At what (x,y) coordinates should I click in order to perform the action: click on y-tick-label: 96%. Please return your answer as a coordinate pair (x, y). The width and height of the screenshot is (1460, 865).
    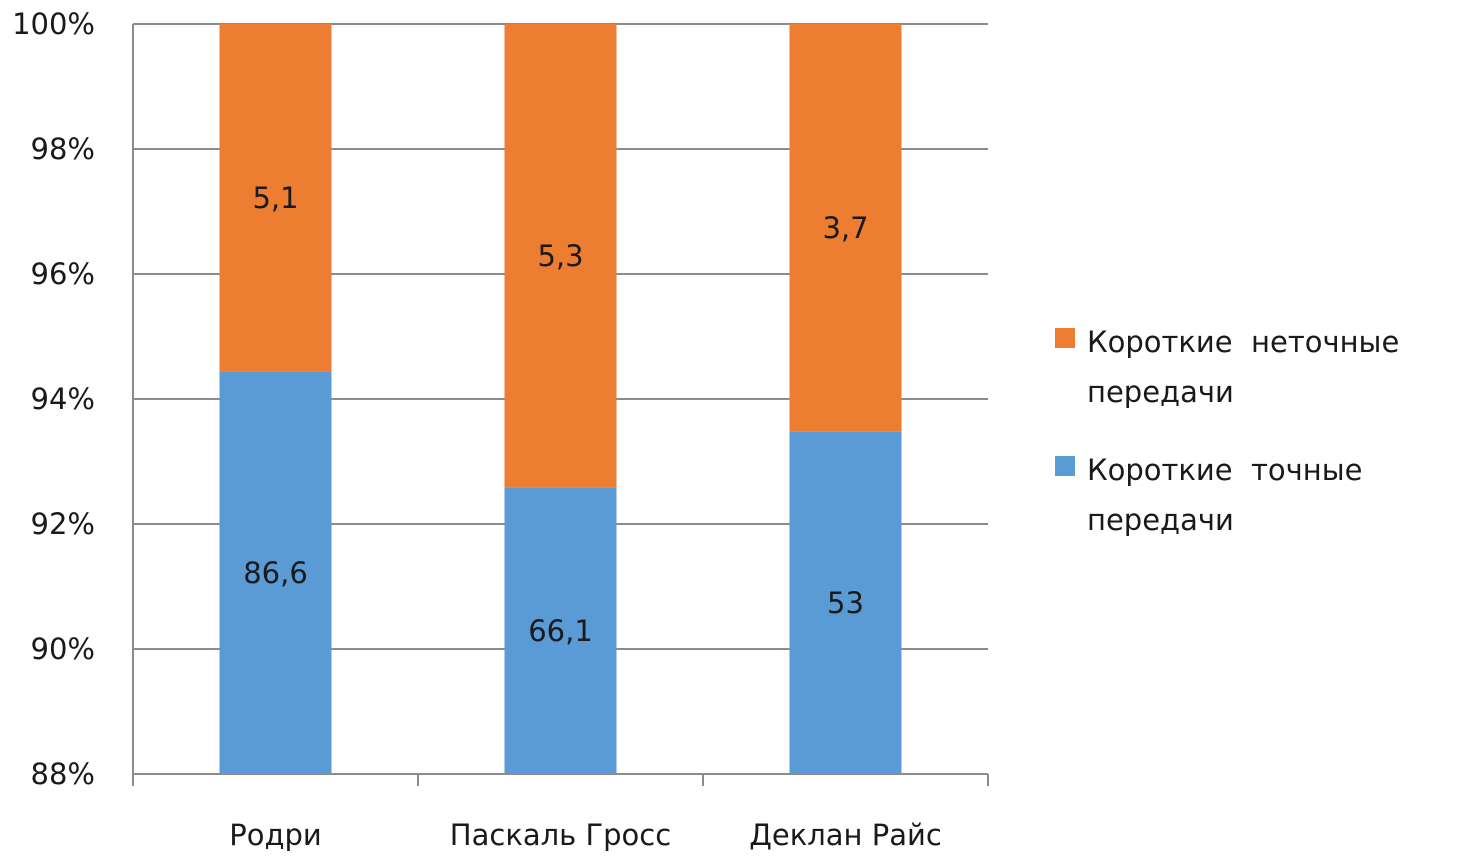
    Looking at the image, I should click on (63, 274).